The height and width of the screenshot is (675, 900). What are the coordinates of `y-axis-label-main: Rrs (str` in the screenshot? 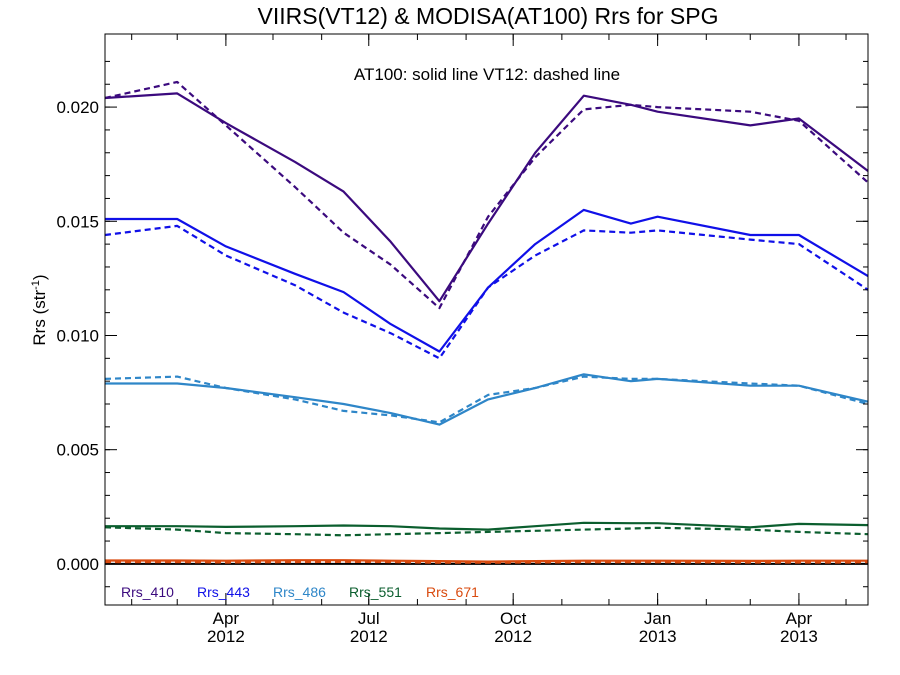 It's located at (39, 318).